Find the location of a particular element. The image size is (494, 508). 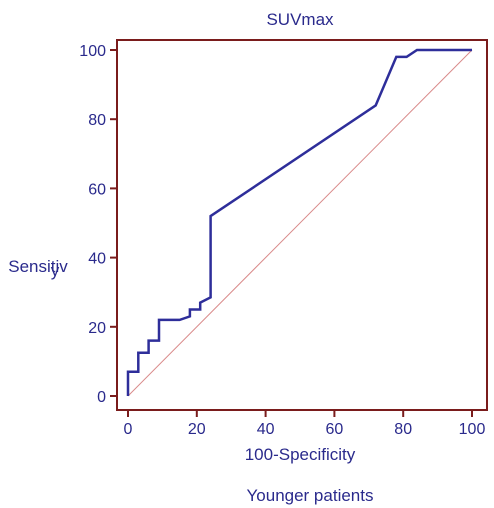

x-tick-label: 0 is located at coordinates (128, 429).